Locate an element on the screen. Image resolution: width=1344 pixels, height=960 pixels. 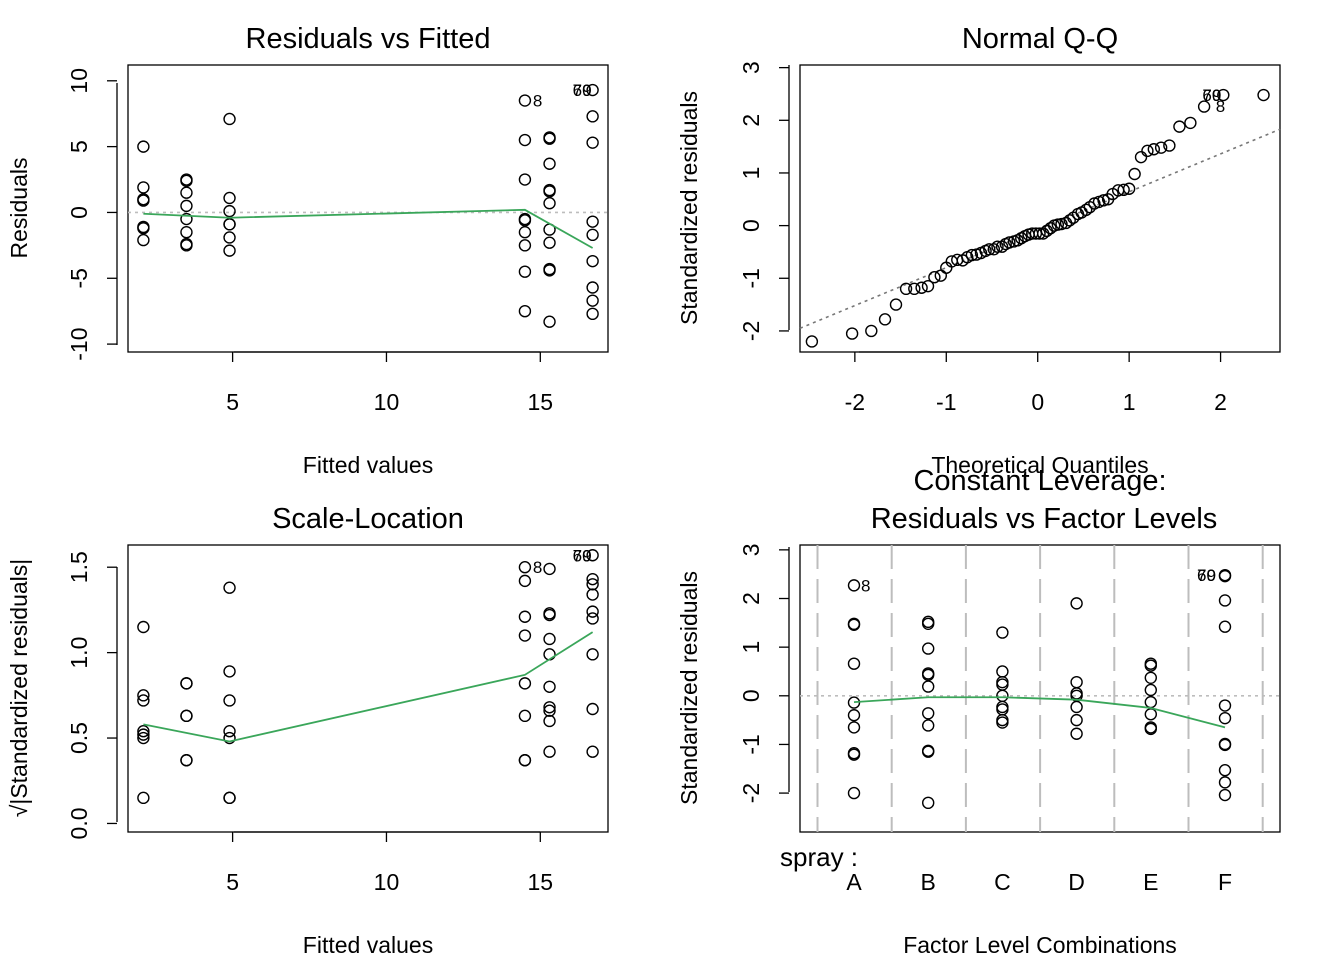
x-tick-label: E is located at coordinates (1150, 882).